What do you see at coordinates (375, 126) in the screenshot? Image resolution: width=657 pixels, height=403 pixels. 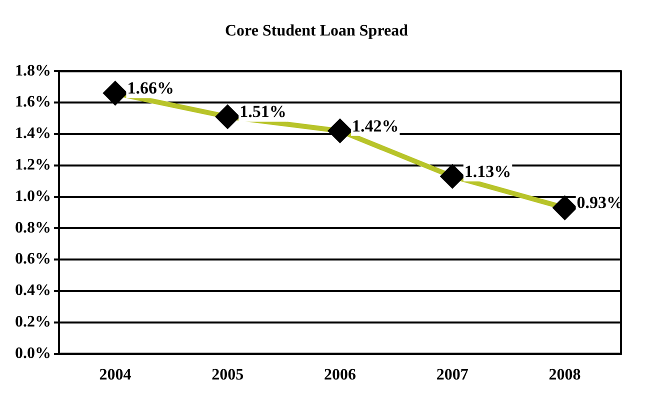 I see `data-label: 1.42%` at bounding box center [375, 126].